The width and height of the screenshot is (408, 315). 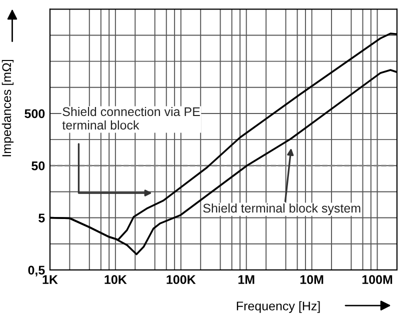 What do you see at coordinates (312, 279) in the screenshot?
I see `x-tick-label: 10M` at bounding box center [312, 279].